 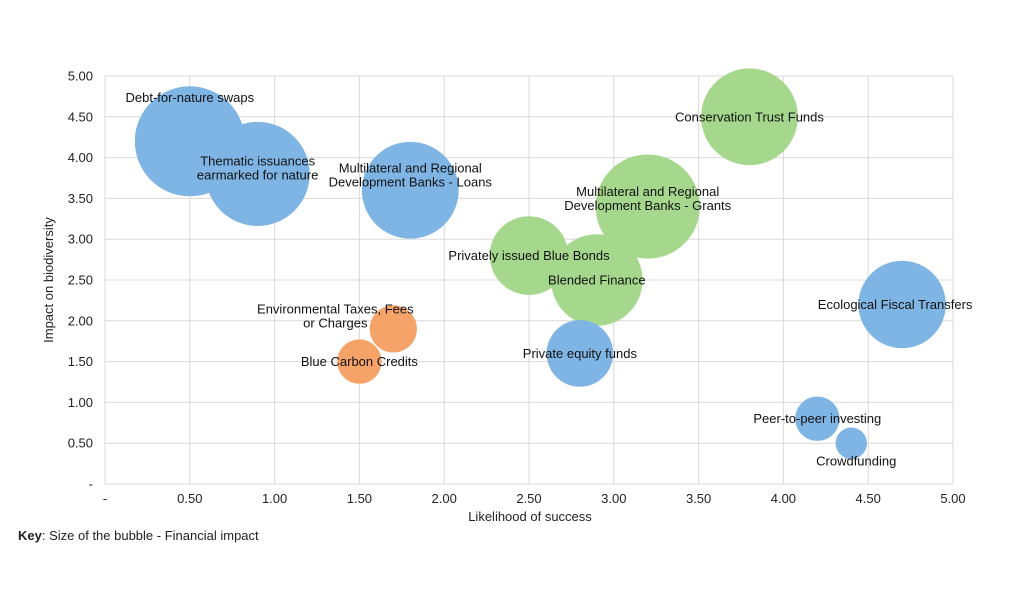 What do you see at coordinates (359, 498) in the screenshot?
I see `x-tick-label: 1.50` at bounding box center [359, 498].